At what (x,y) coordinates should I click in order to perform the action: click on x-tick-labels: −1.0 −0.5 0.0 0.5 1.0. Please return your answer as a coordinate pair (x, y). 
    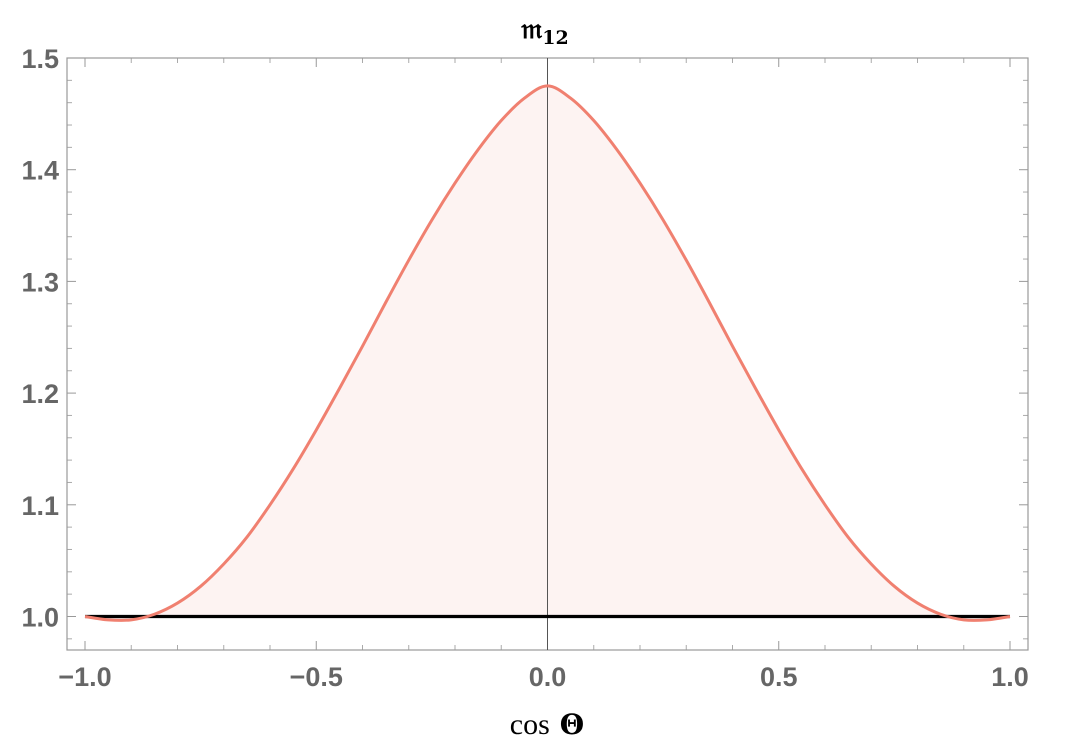
    Looking at the image, I should click on (543, 677).